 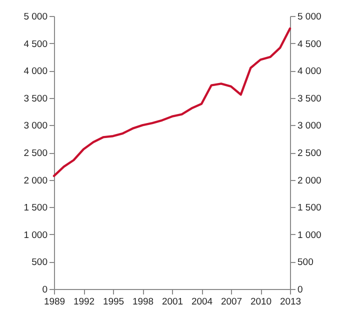 I want to click on y2-tick-label: 1 000, so click(x=310, y=235).